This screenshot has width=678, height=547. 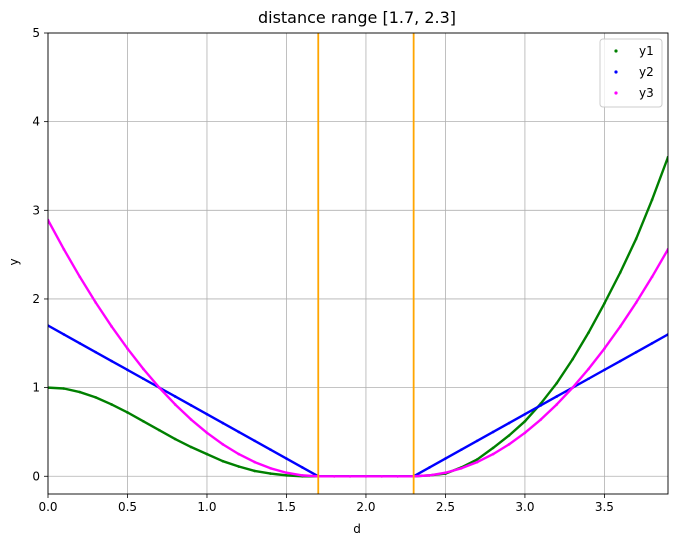 I want to click on x-tick-label: 3.0, so click(x=524, y=507).